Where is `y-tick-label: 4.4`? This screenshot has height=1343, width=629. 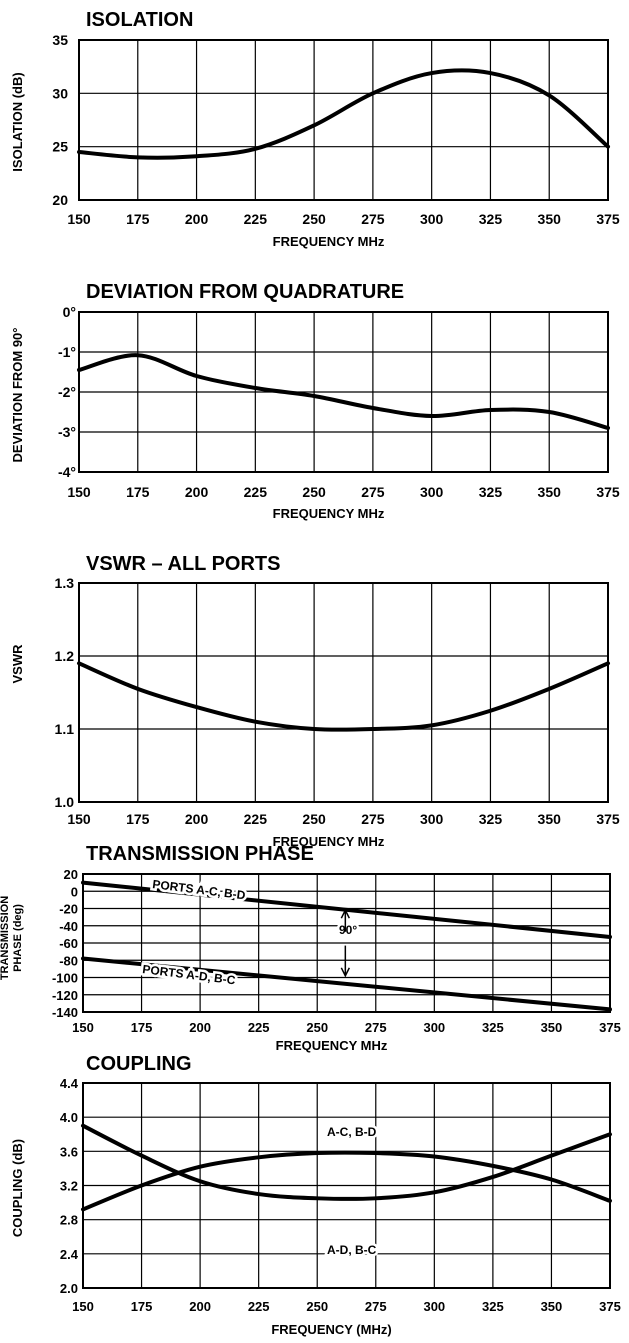
y-tick-label: 4.4 is located at coordinates (69, 1083).